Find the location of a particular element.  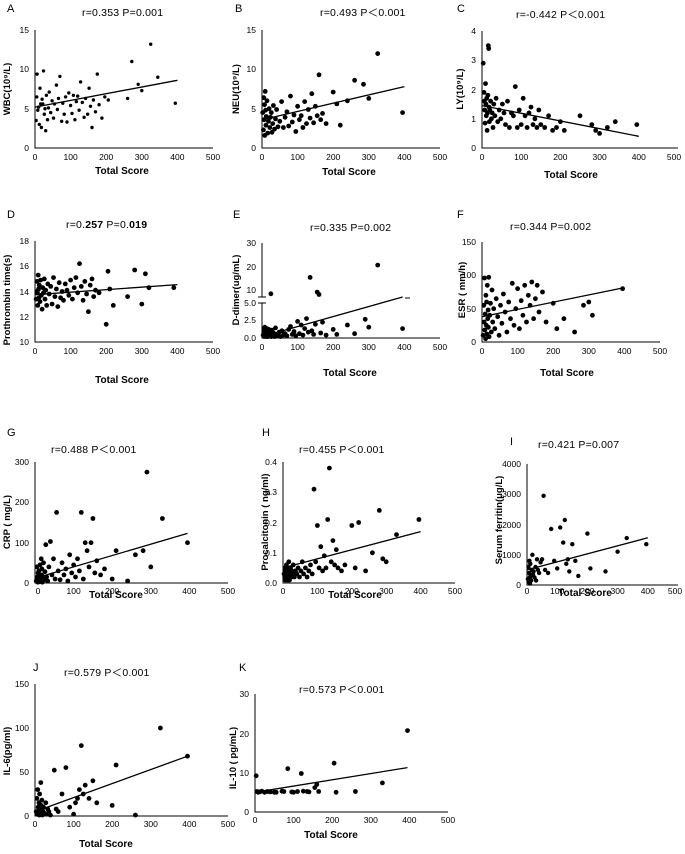

panel-b-axes is located at coordinates (350, 89).